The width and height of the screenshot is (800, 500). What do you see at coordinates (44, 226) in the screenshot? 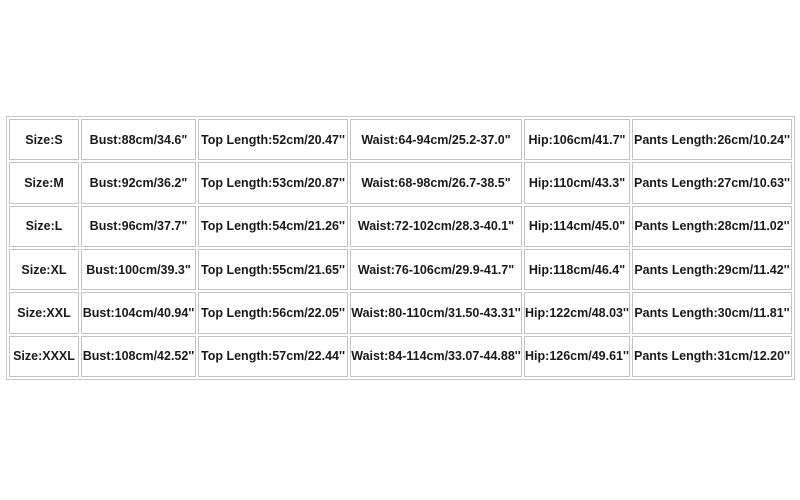
I see `cell-size: Size:L` at bounding box center [44, 226].